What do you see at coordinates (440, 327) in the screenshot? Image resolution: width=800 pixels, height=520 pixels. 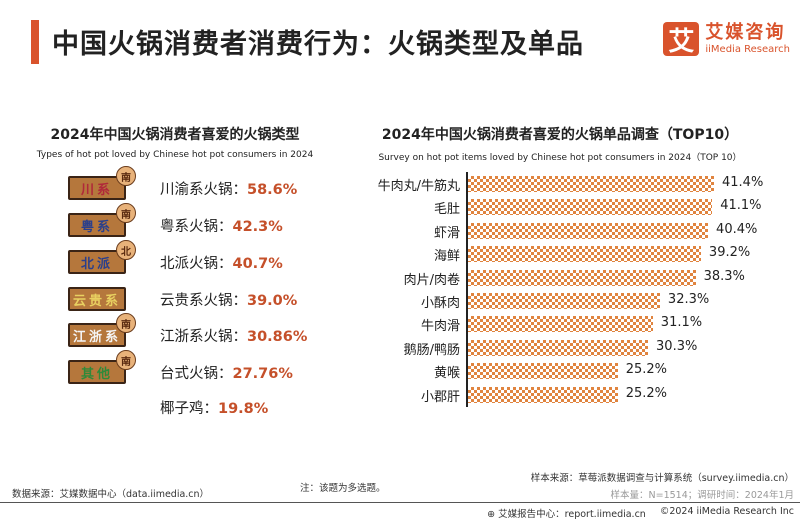 I see `bar-label: 牛肉滑` at bounding box center [440, 327].